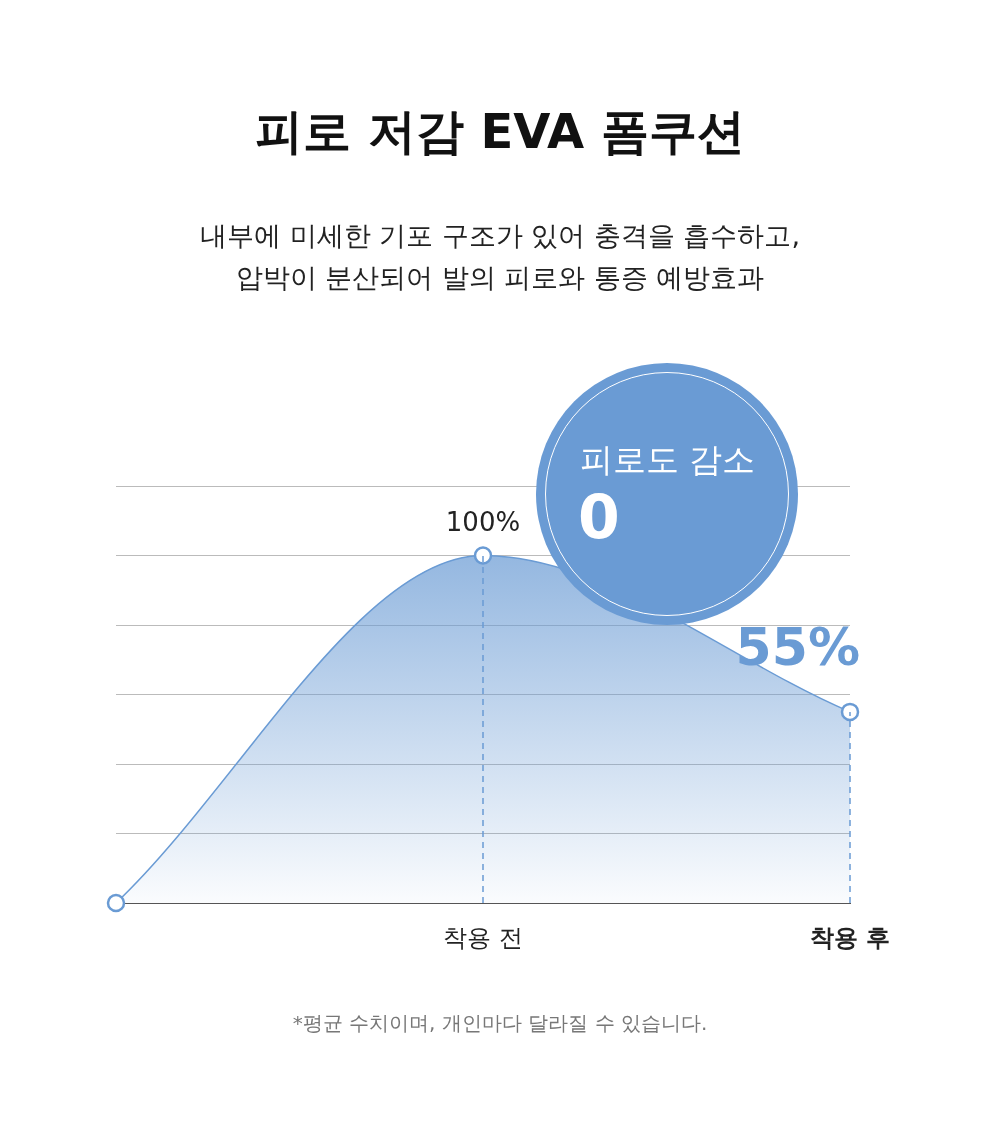 Image resolution: width=1000 pixels, height=1124 pixels. I want to click on x-tick-label: 착용 후, so click(850, 937).